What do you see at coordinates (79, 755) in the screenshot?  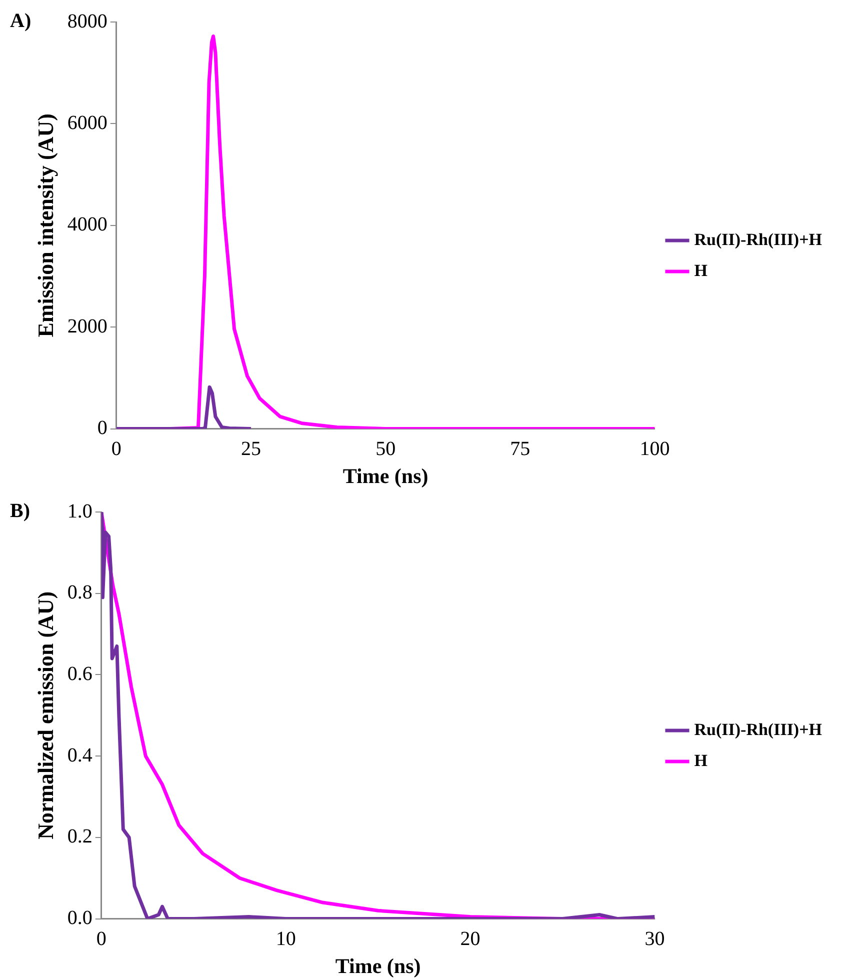 I see `y-tick-label: 0.4` at bounding box center [79, 755].